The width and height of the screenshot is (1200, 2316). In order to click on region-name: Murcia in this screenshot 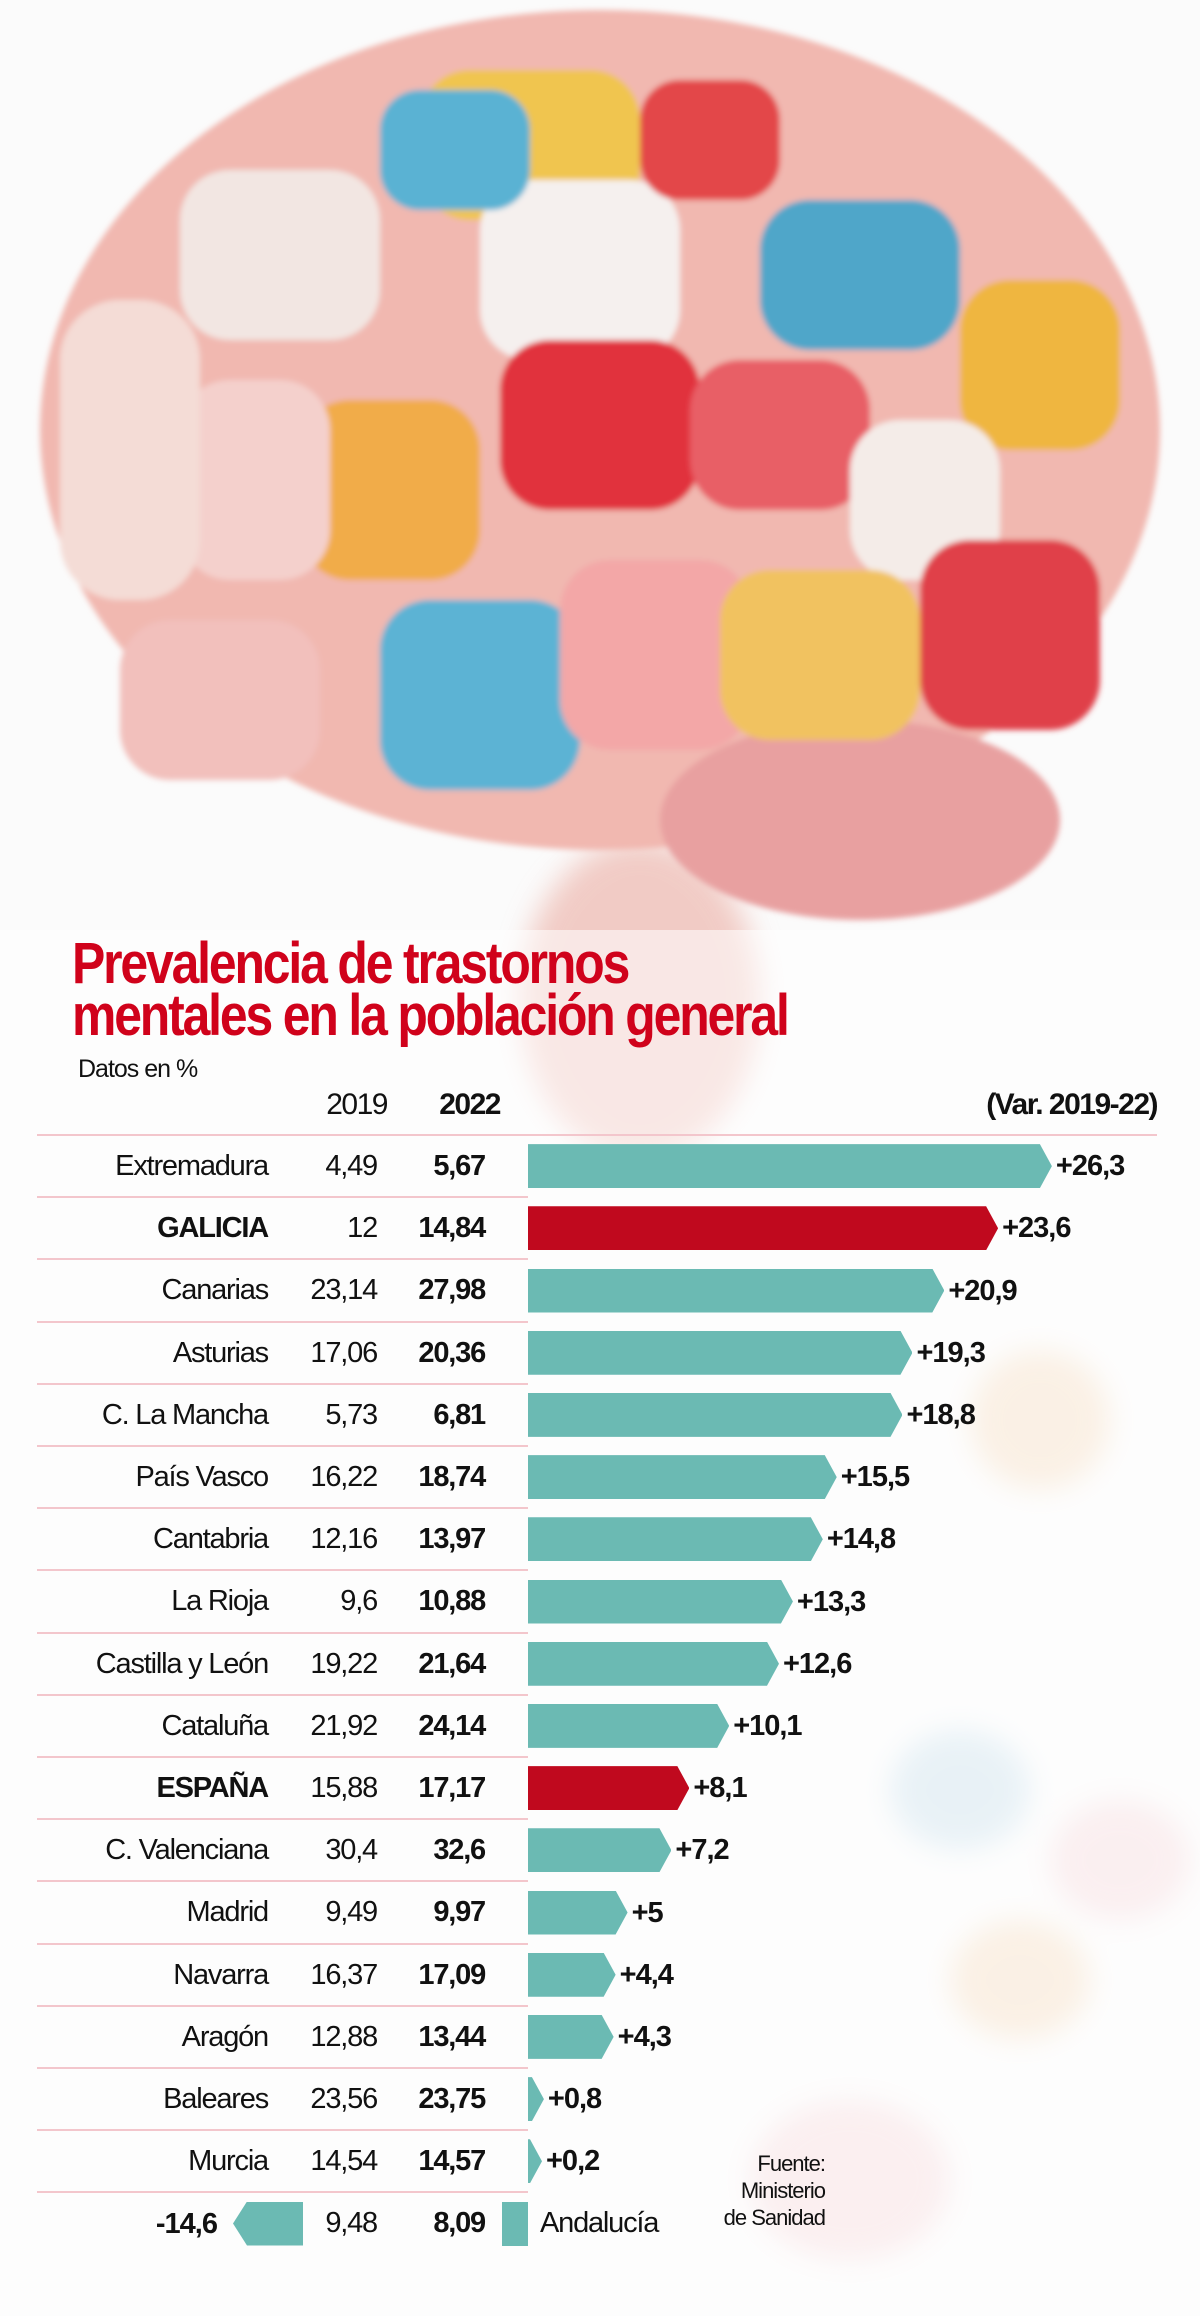, I will do `click(228, 2161)`.